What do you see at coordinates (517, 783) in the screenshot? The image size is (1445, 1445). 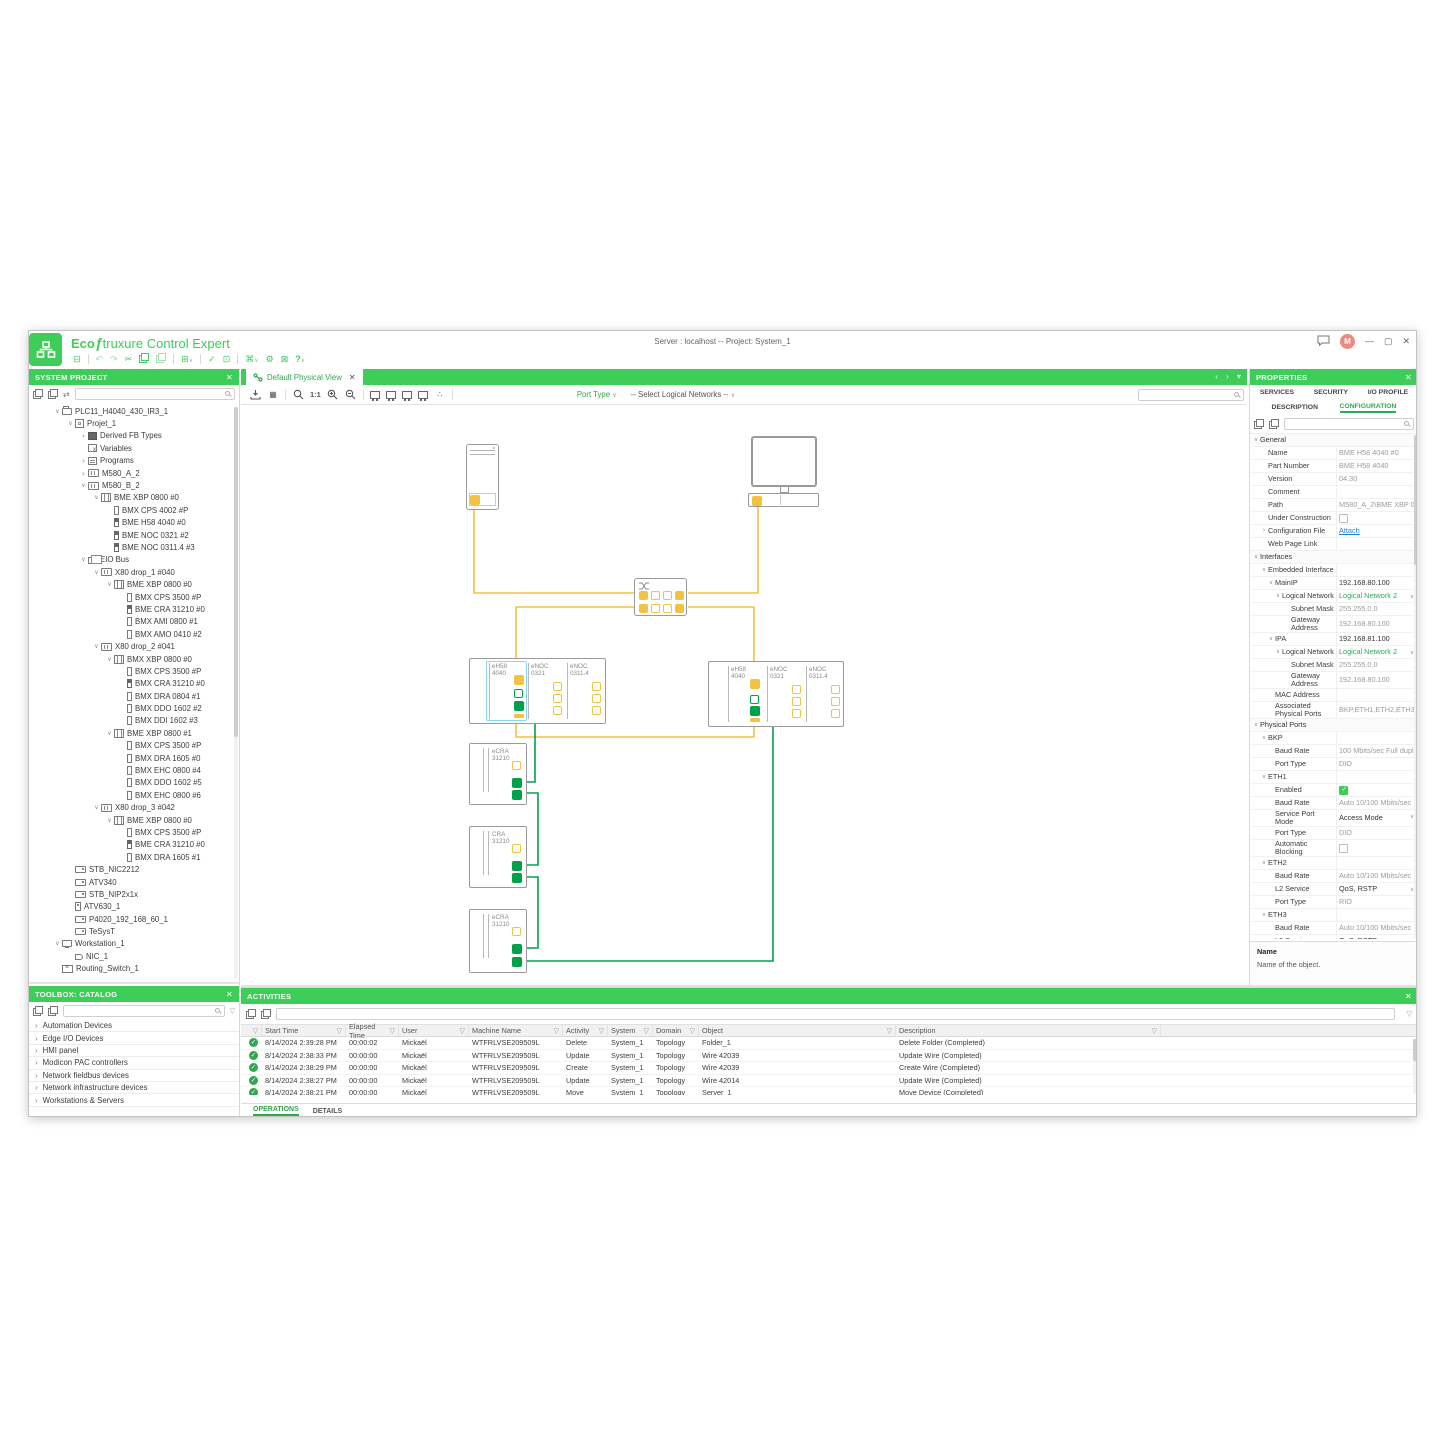 I see `rio-port` at bounding box center [517, 783].